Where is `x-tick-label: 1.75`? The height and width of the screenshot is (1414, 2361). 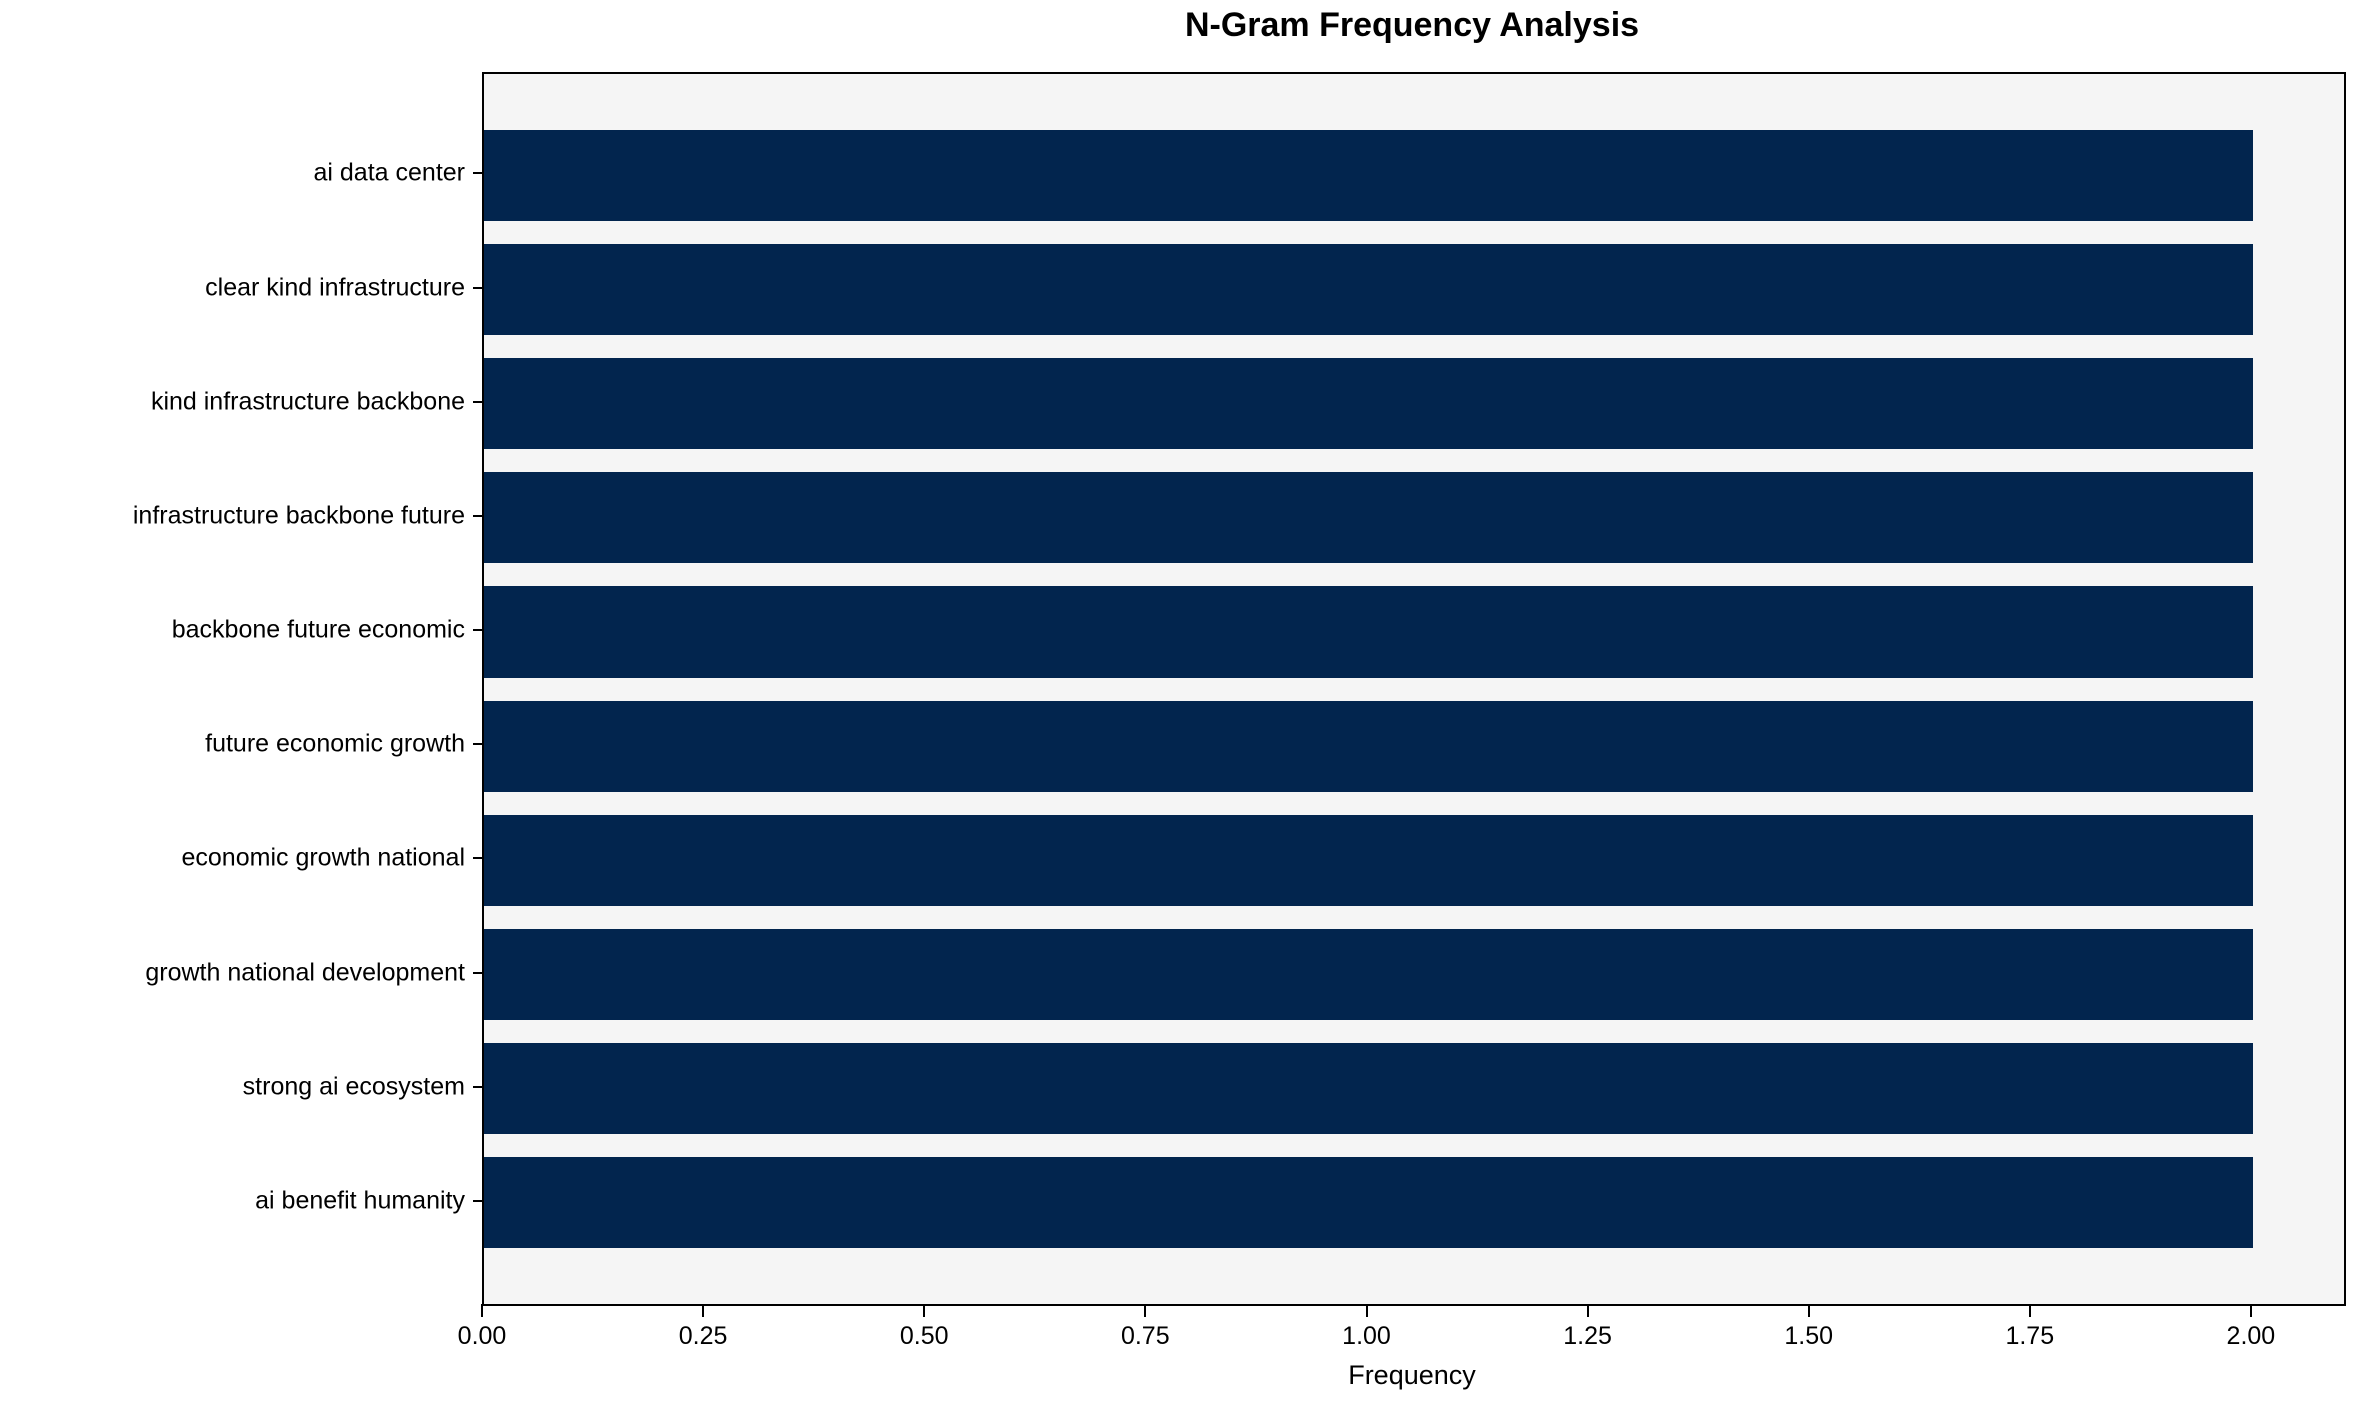
x-tick-label: 1.75 is located at coordinates (2030, 1336).